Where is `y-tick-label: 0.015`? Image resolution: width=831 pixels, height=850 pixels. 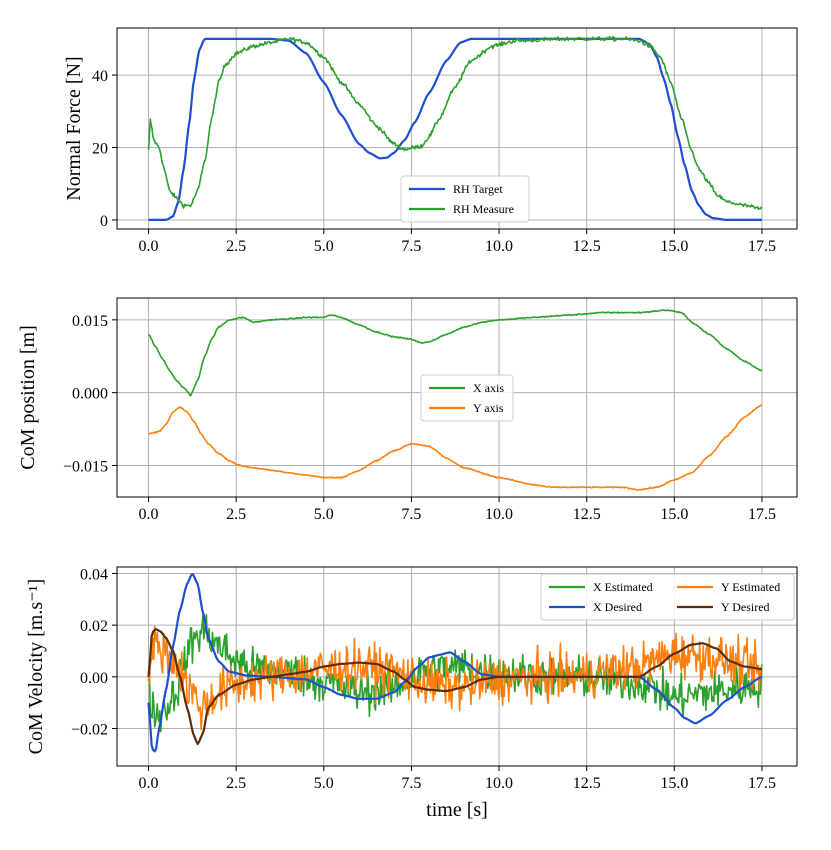
y-tick-label: 0.015 is located at coordinates (90, 321).